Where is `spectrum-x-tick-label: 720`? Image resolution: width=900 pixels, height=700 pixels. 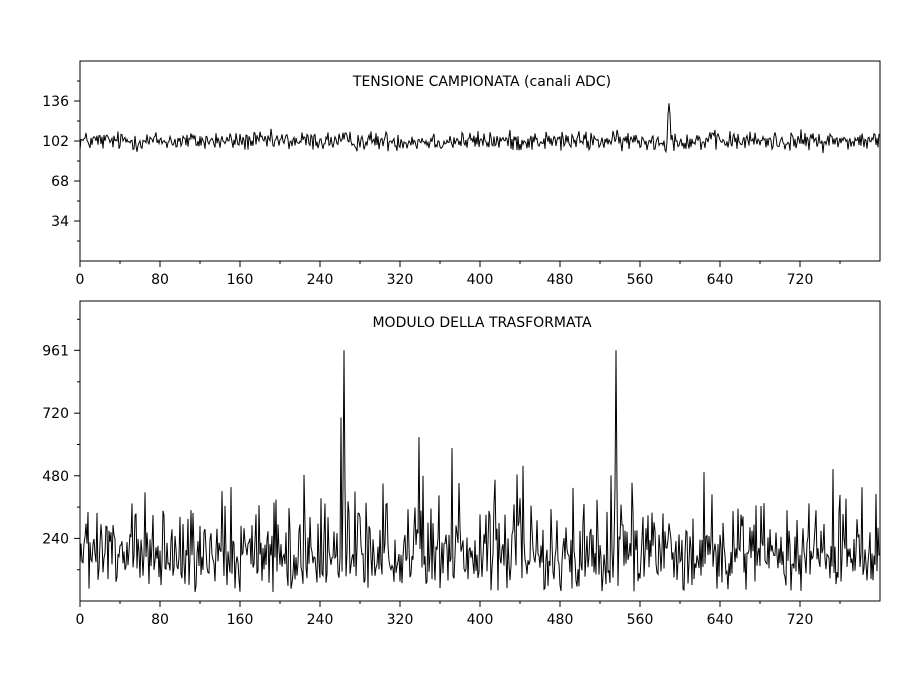
spectrum-x-tick-label: 720 is located at coordinates (800, 620).